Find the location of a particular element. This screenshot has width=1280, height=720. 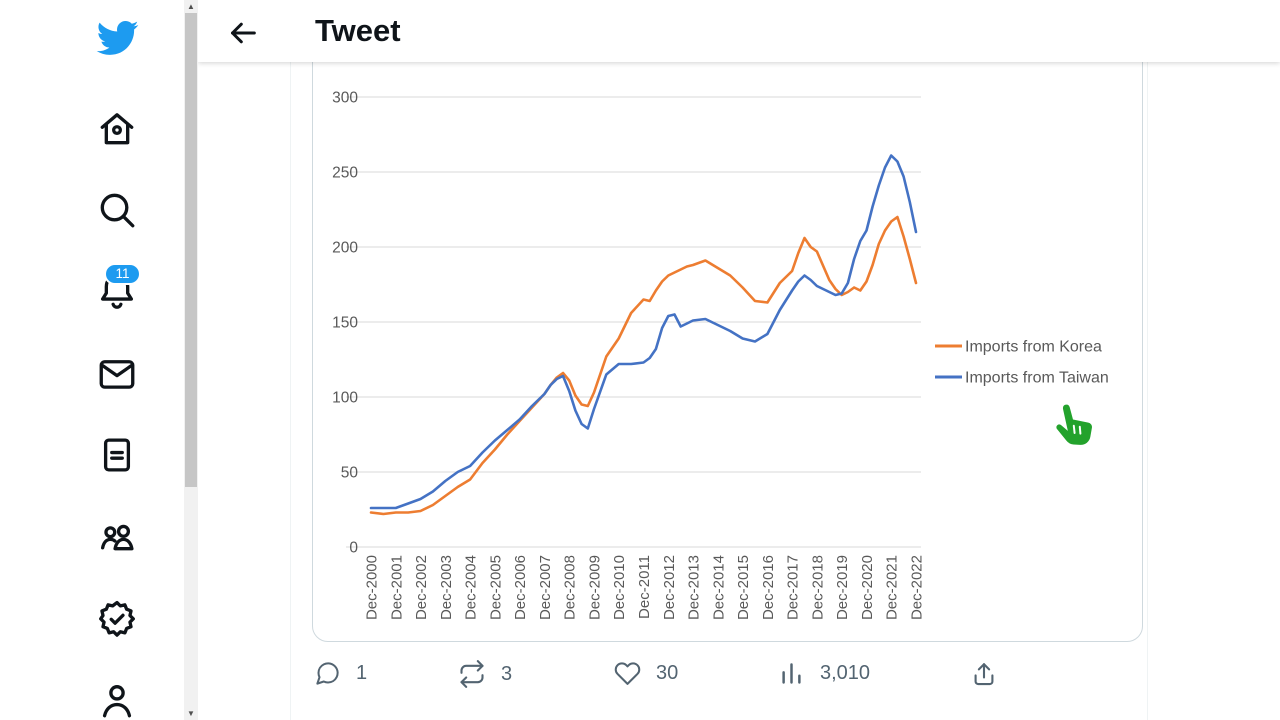

x-tick-label: Dec-2016 is located at coordinates (768, 587).